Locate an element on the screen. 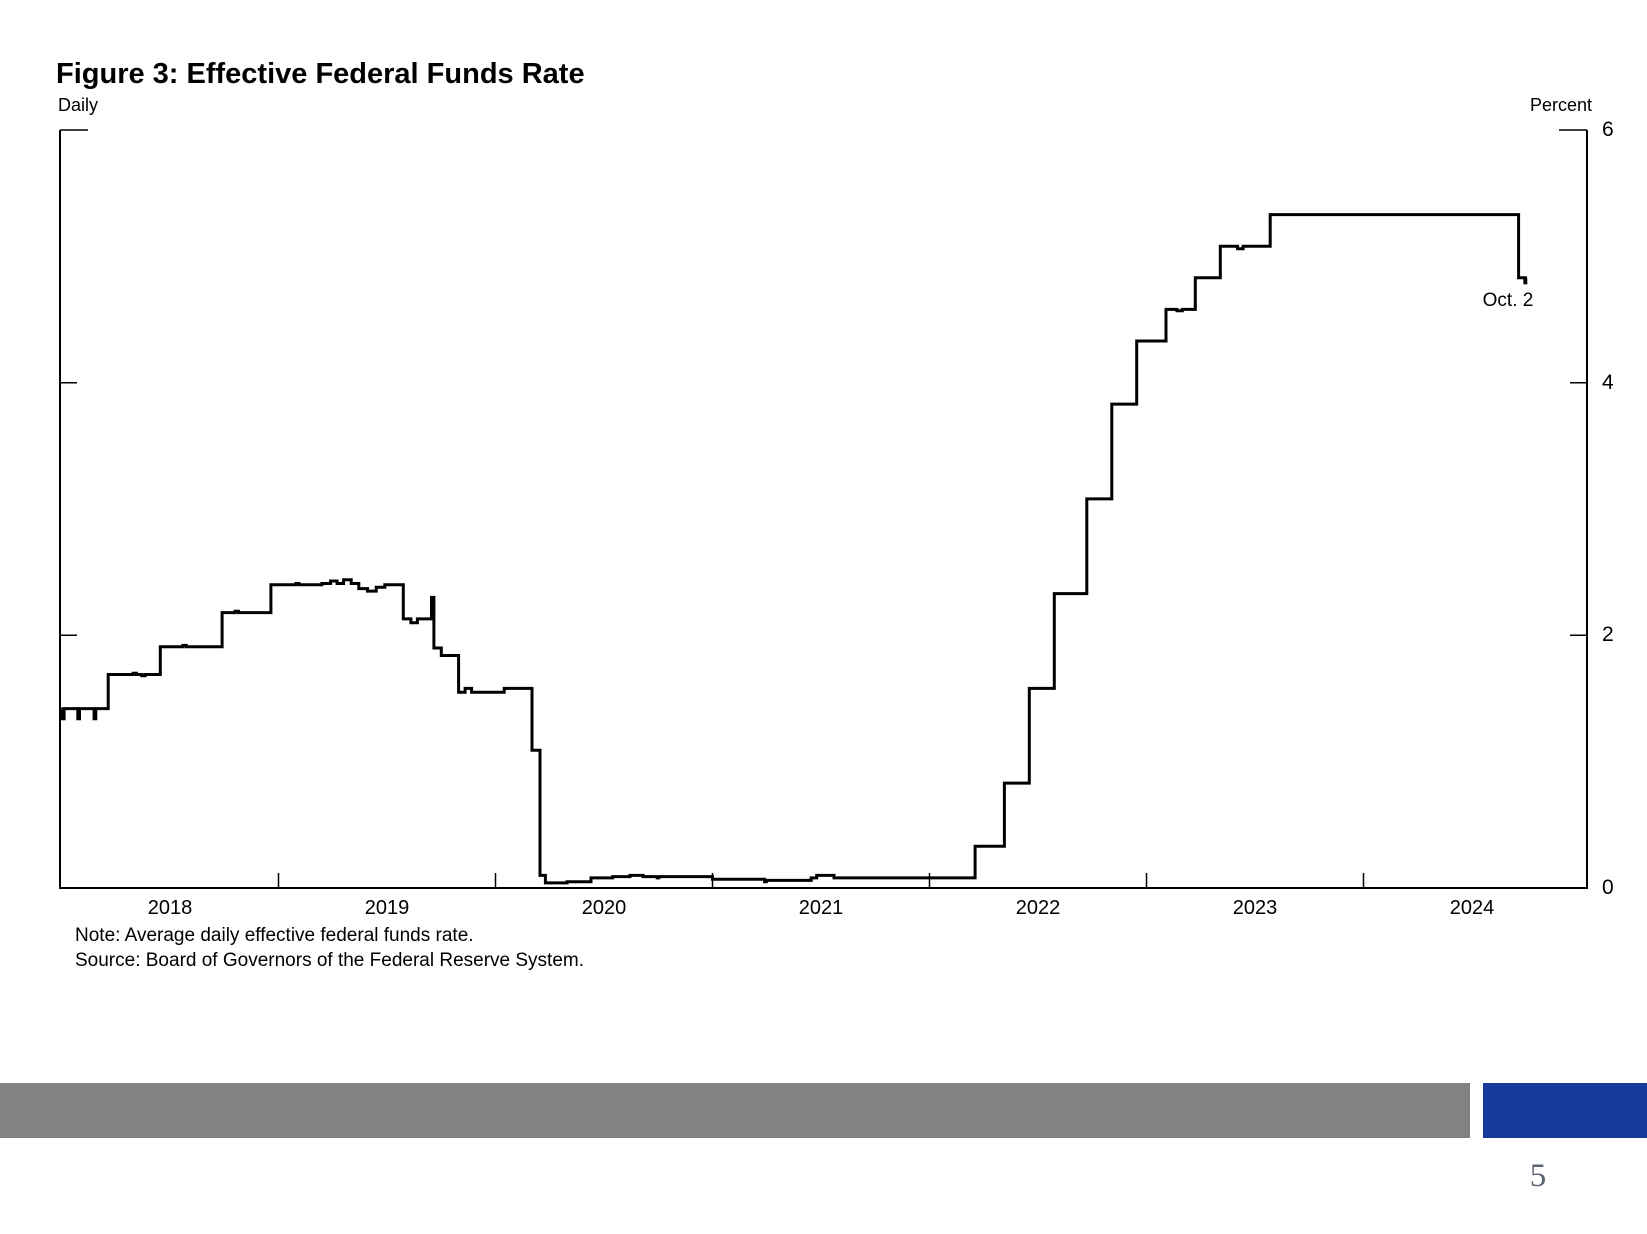 Image resolution: width=1647 pixels, height=1234 pixels. y-axis-tick-label-6: 6 is located at coordinates (1608, 129).